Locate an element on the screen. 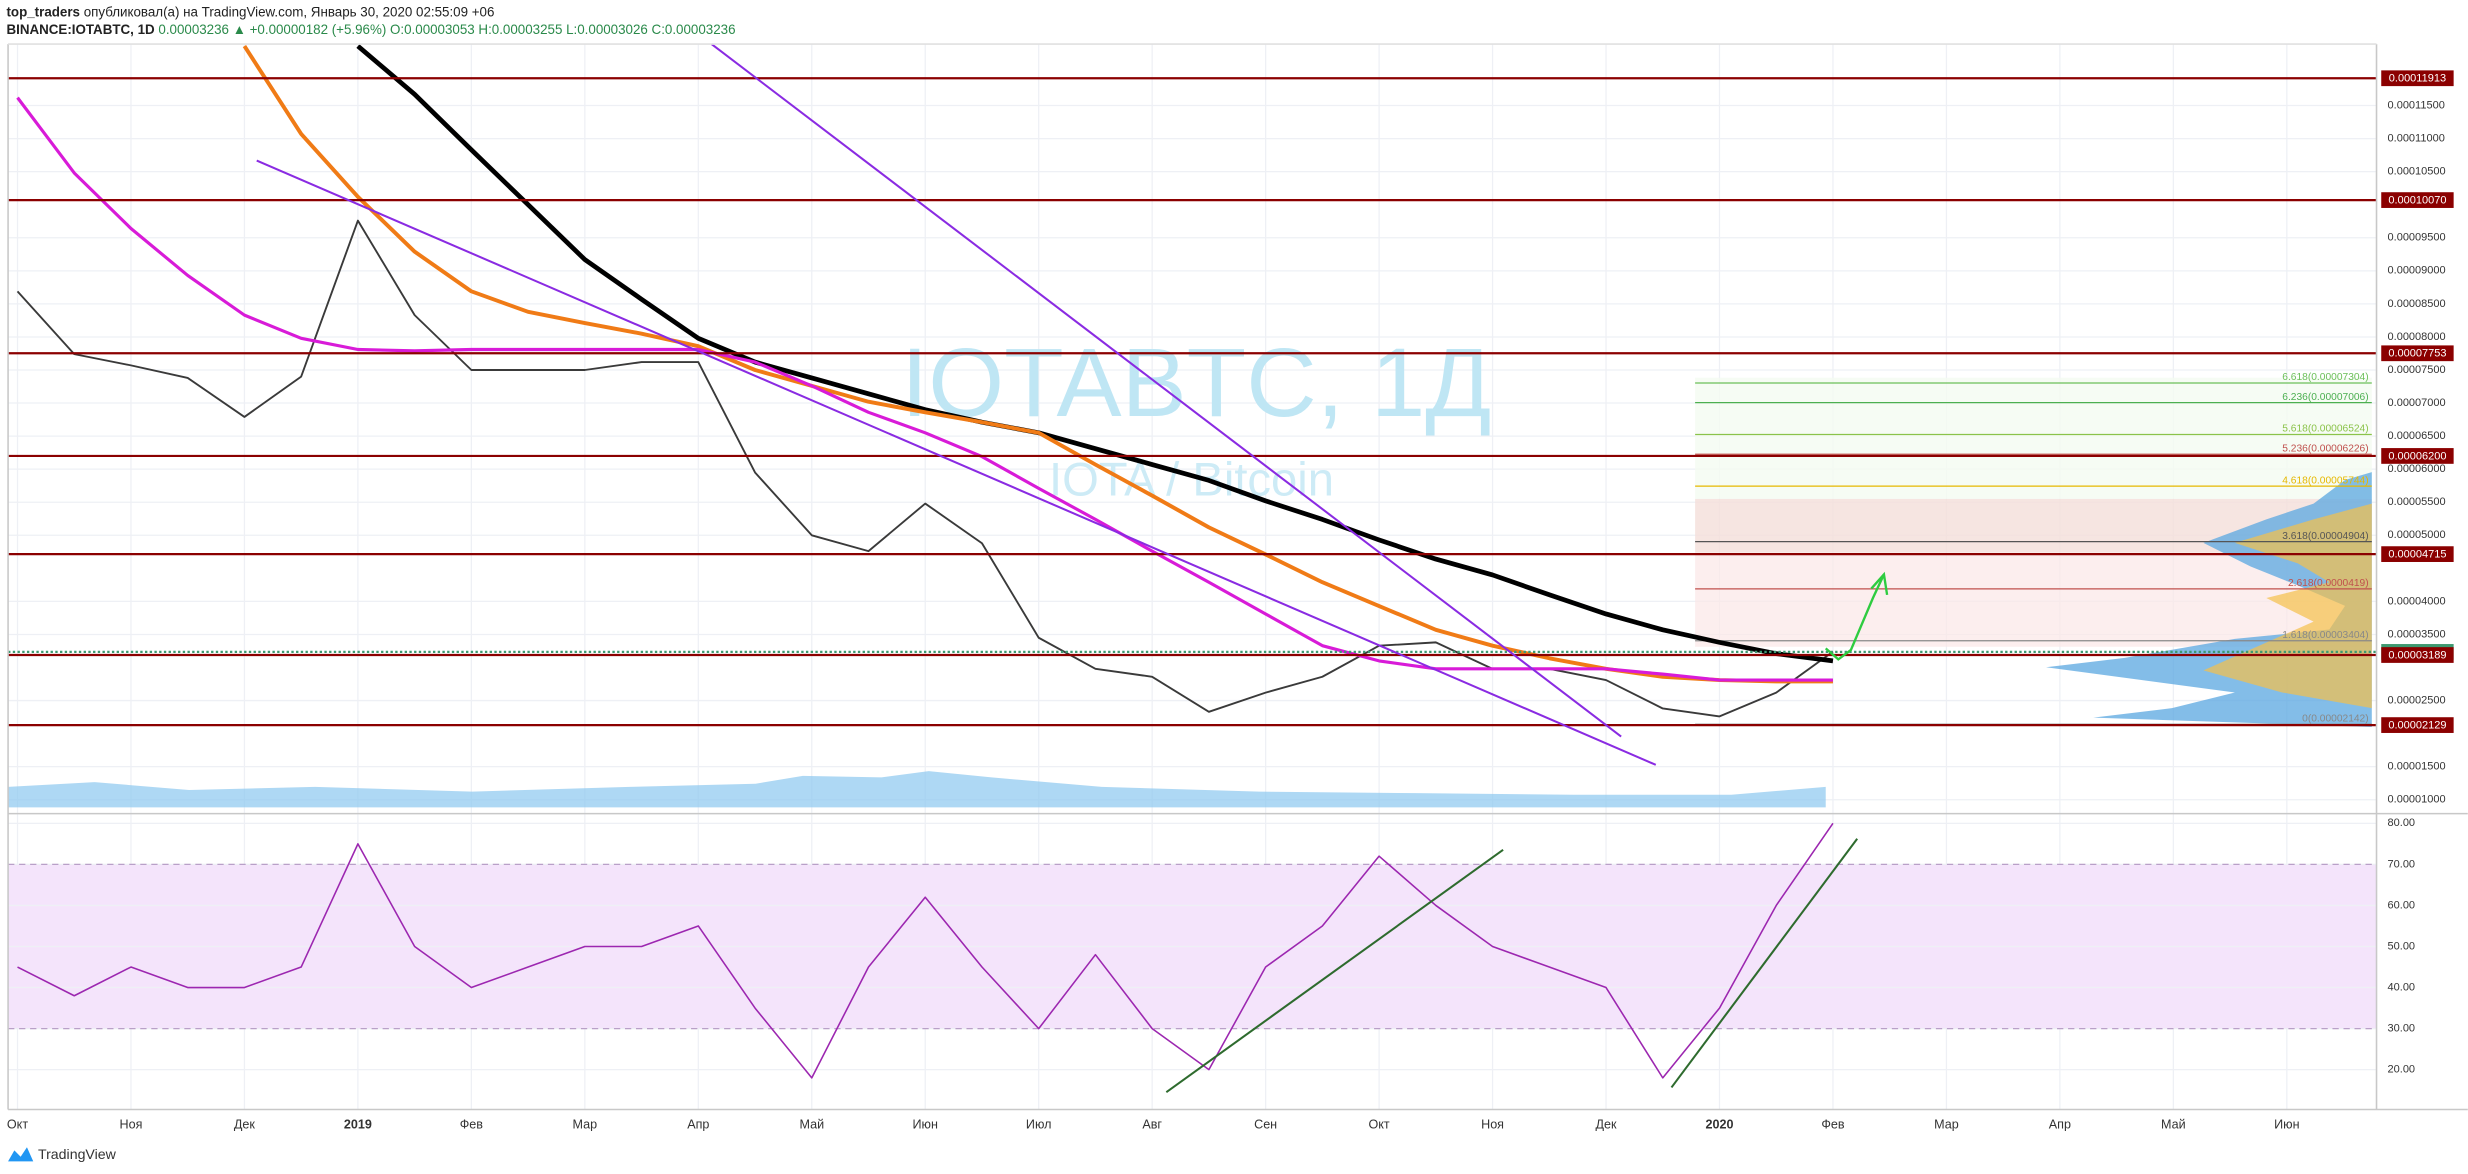  y-tick-label: 0.00005500 is located at coordinates (2417, 502).